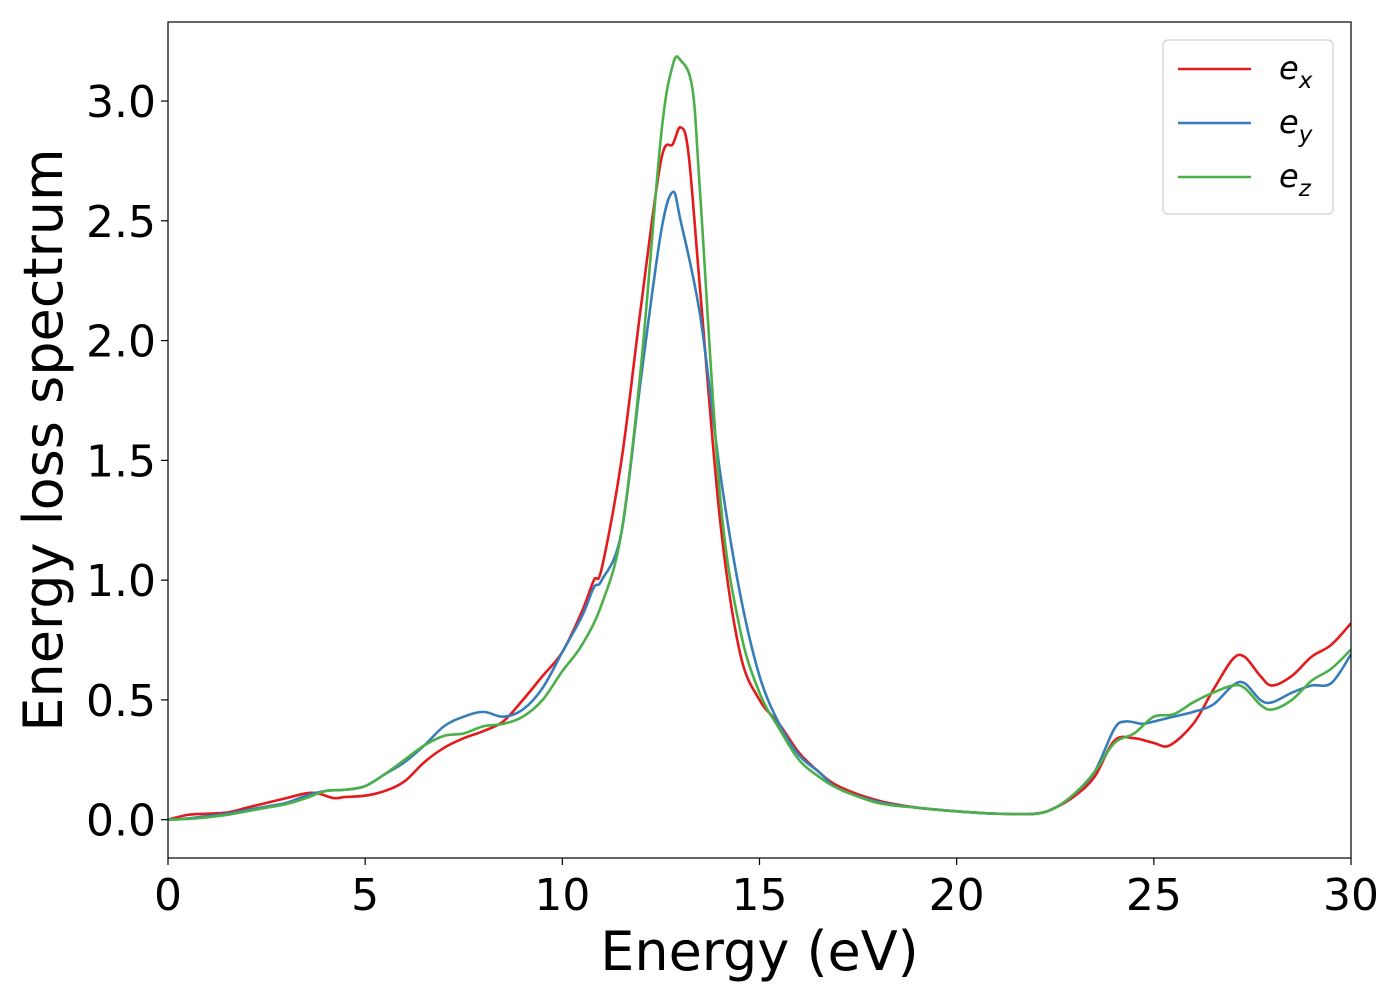 The image size is (1400, 1000). I want to click on x-tick-label: 20, so click(957, 895).